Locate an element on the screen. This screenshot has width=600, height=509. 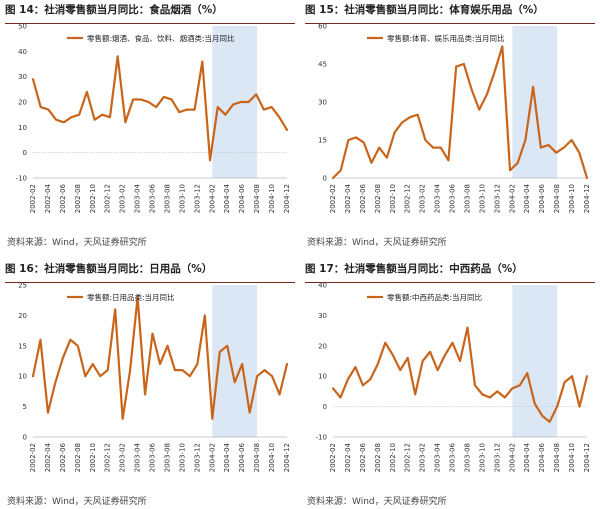
y-tick-label: 5 is located at coordinates (25, 407).